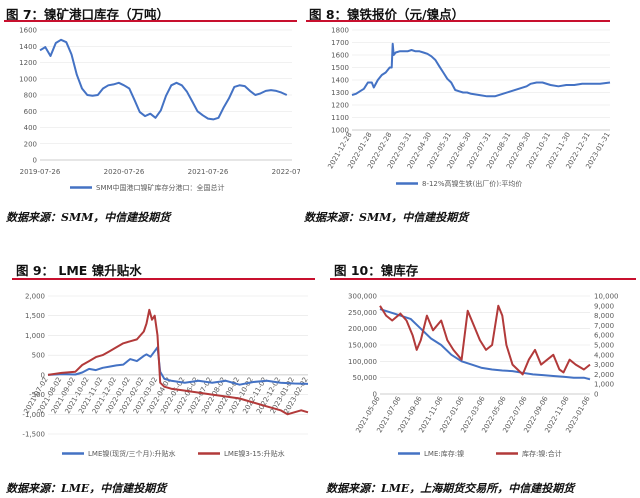 This screenshot has width=640, height=498. I want to click on x-tick-label: 2019-07-26, so click(40, 172).